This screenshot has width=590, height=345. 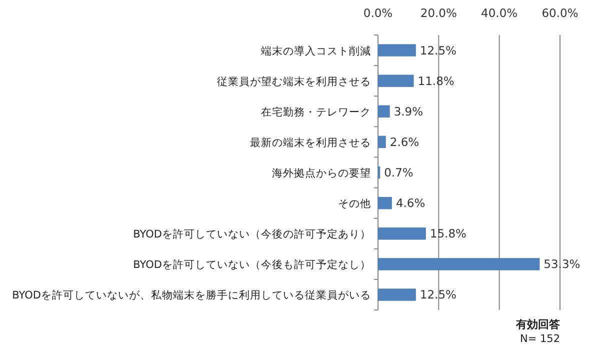 I want to click on text: 有効回答, so click(x=538, y=324).